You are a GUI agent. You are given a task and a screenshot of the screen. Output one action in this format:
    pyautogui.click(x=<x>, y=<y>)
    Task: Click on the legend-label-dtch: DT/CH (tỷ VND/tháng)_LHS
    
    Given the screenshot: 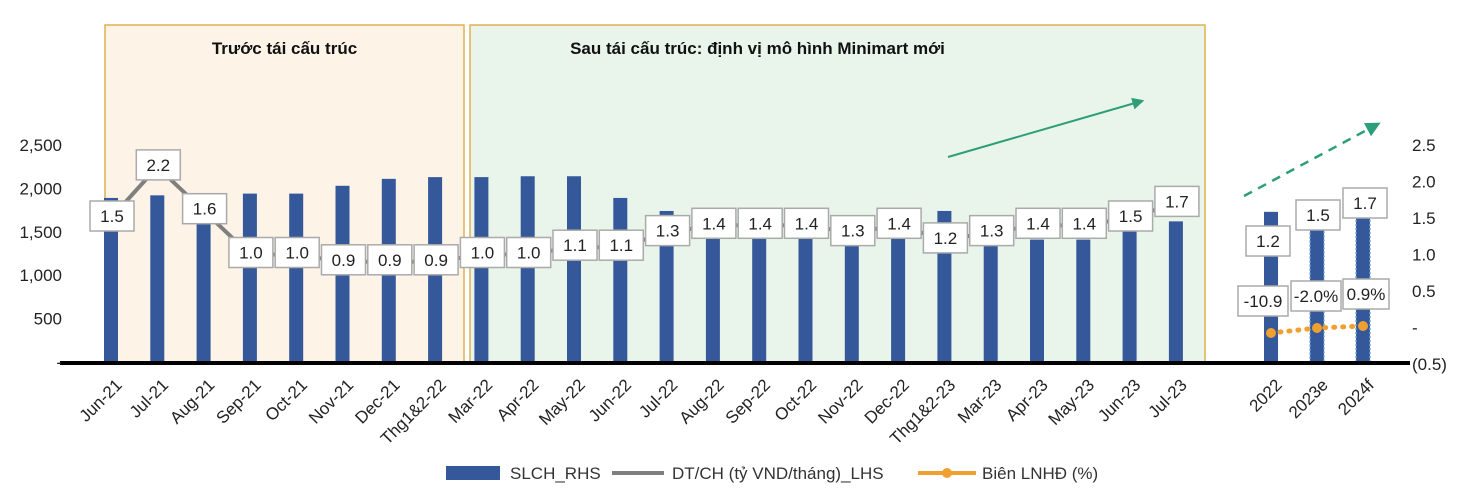 What is the action you would take?
    pyautogui.click(x=778, y=473)
    